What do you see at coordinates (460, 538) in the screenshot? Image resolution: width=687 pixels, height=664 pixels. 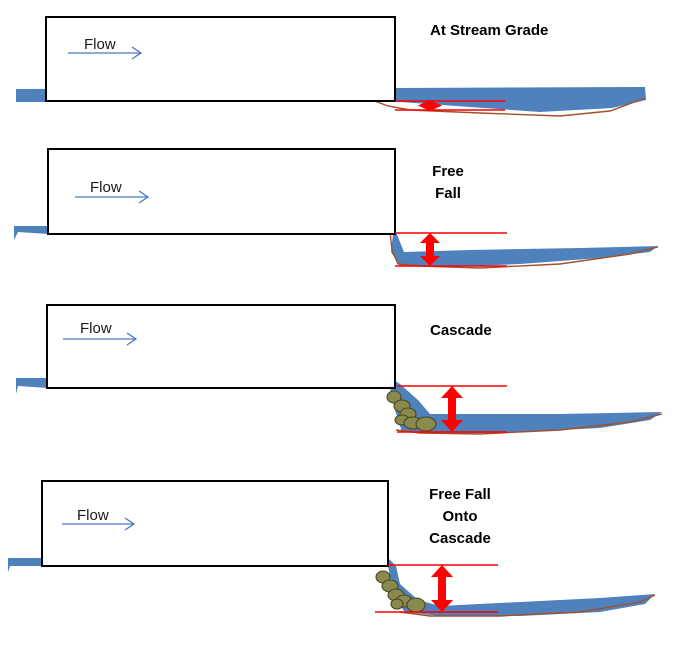 I see `panel-title-line-3: Cascade` at bounding box center [460, 538].